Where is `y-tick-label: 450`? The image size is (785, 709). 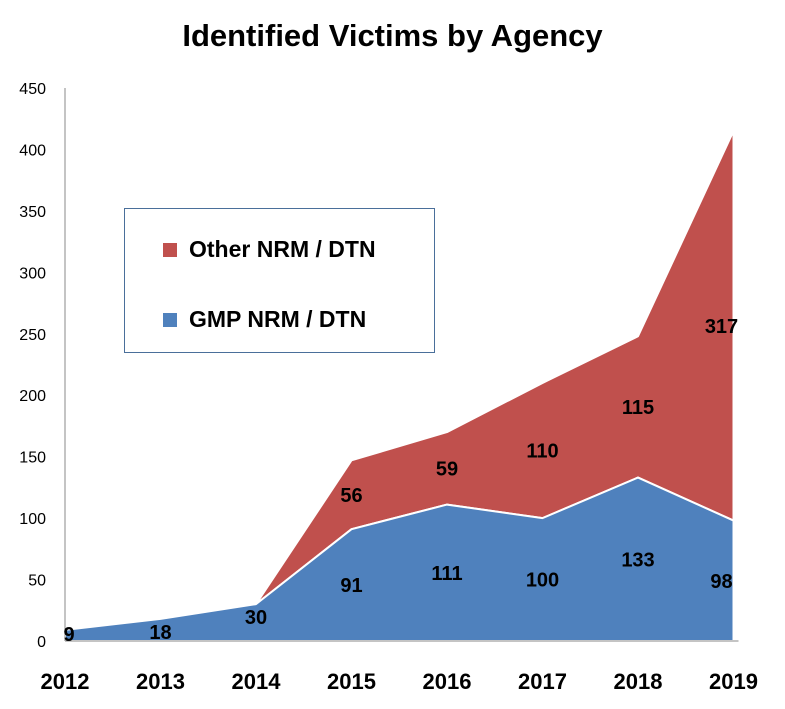 y-tick-label: 450 is located at coordinates (32, 89).